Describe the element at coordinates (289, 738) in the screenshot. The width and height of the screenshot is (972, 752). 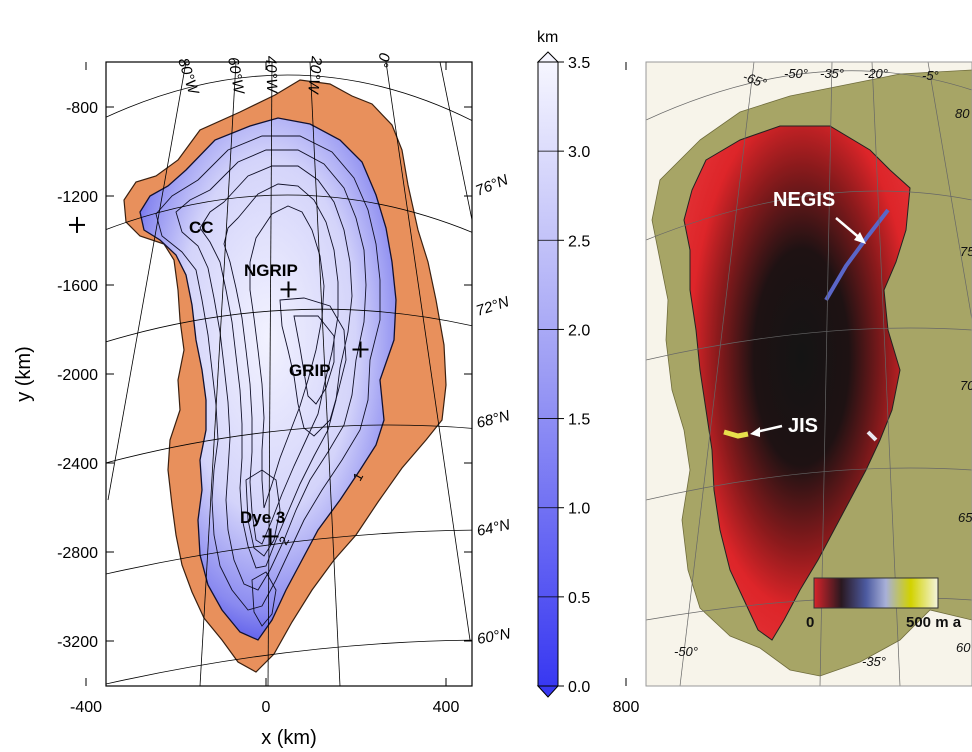
I see `x-axis-label: x (km)` at that location.